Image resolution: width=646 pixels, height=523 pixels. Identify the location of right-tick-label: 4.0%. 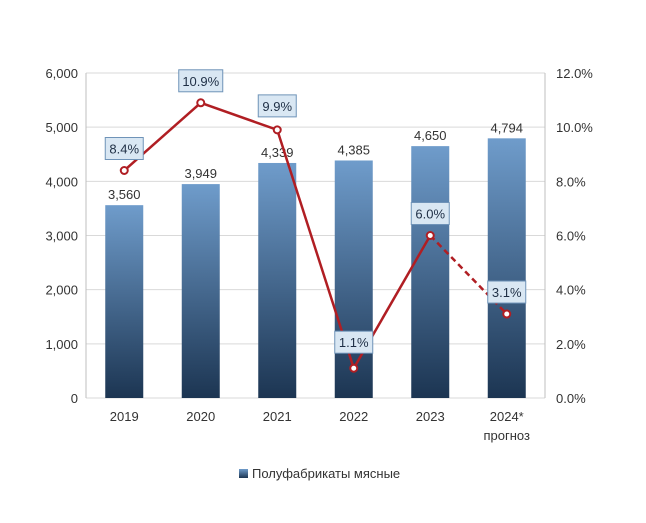
(571, 290).